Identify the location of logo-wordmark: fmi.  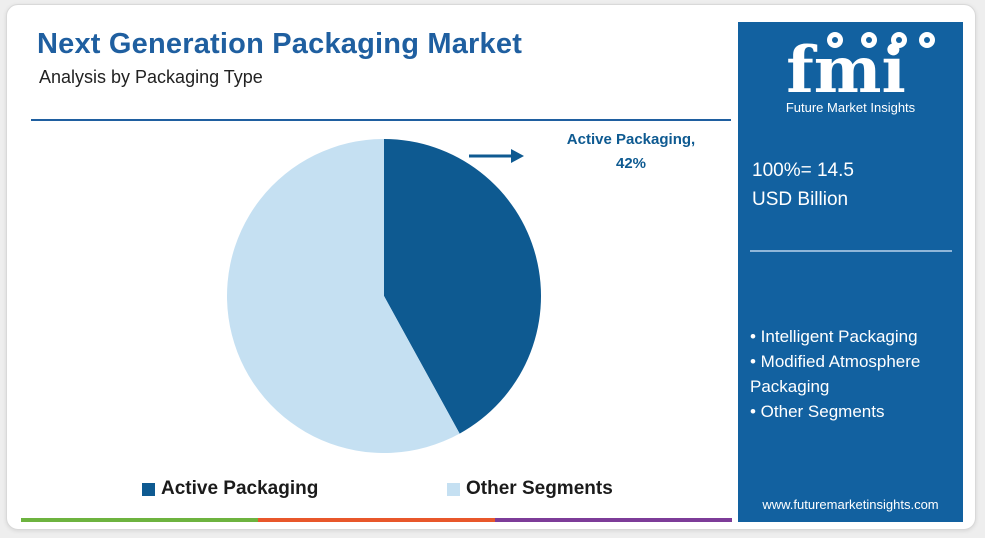
(846, 67).